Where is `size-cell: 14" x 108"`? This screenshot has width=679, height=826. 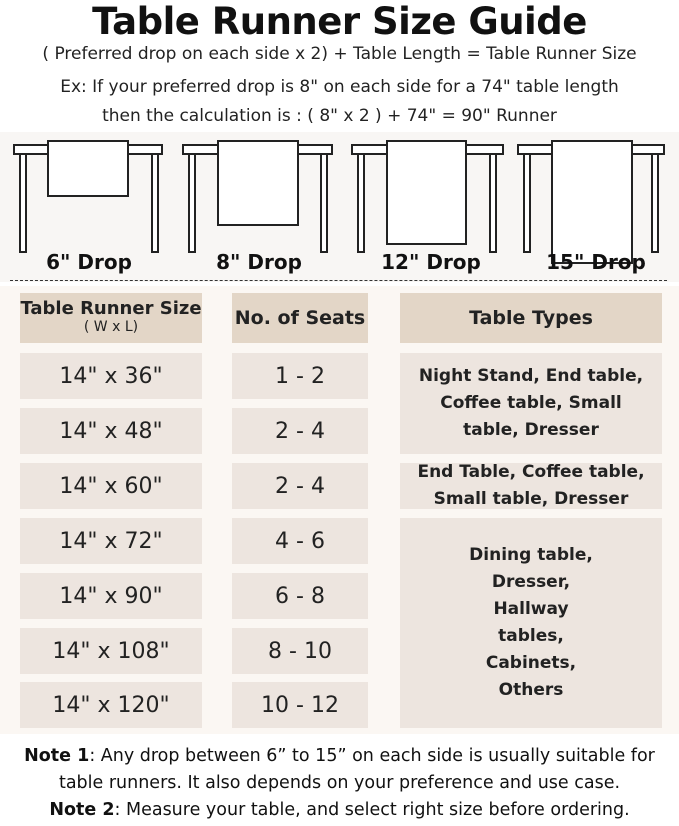
size-cell: 14" x 108" is located at coordinates (111, 651).